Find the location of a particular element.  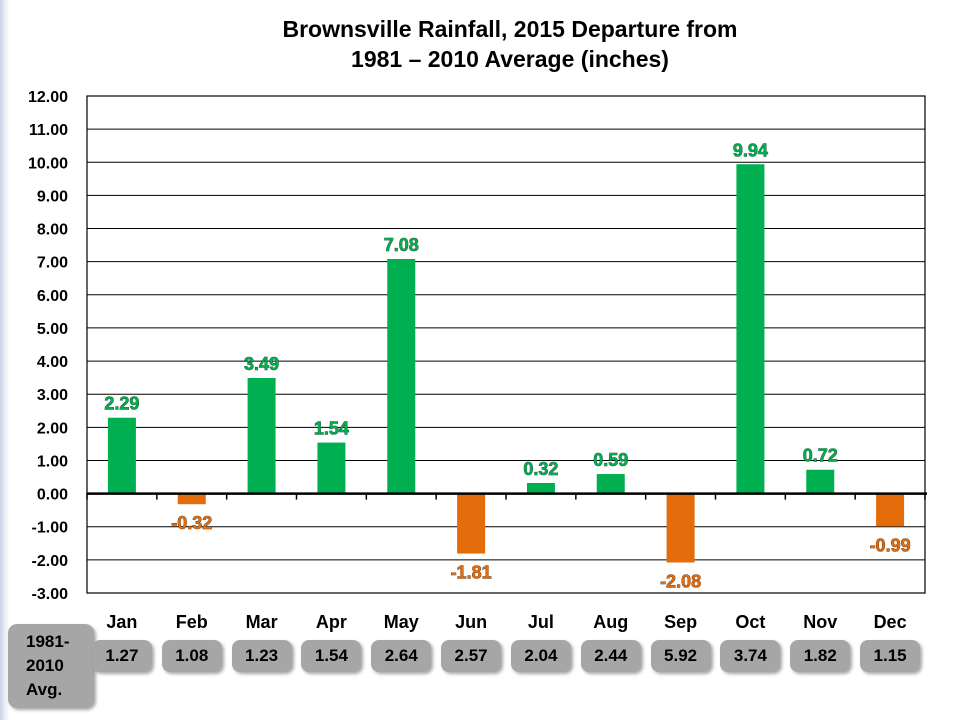

y-tick-label: 7.00 is located at coordinates (52, 263).